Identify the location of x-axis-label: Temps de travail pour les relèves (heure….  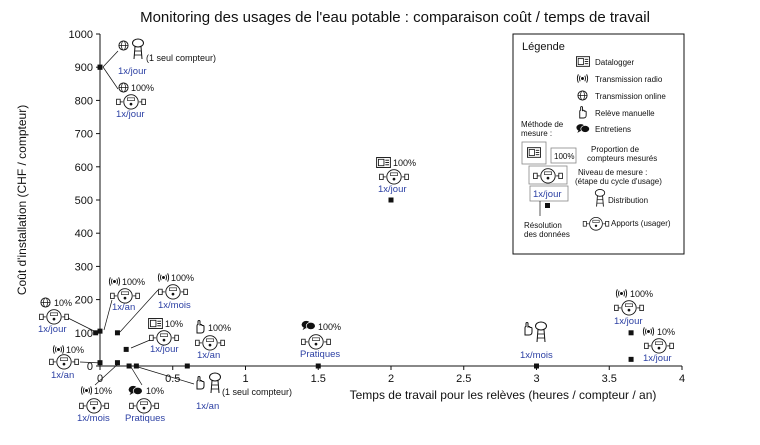
(503, 395).